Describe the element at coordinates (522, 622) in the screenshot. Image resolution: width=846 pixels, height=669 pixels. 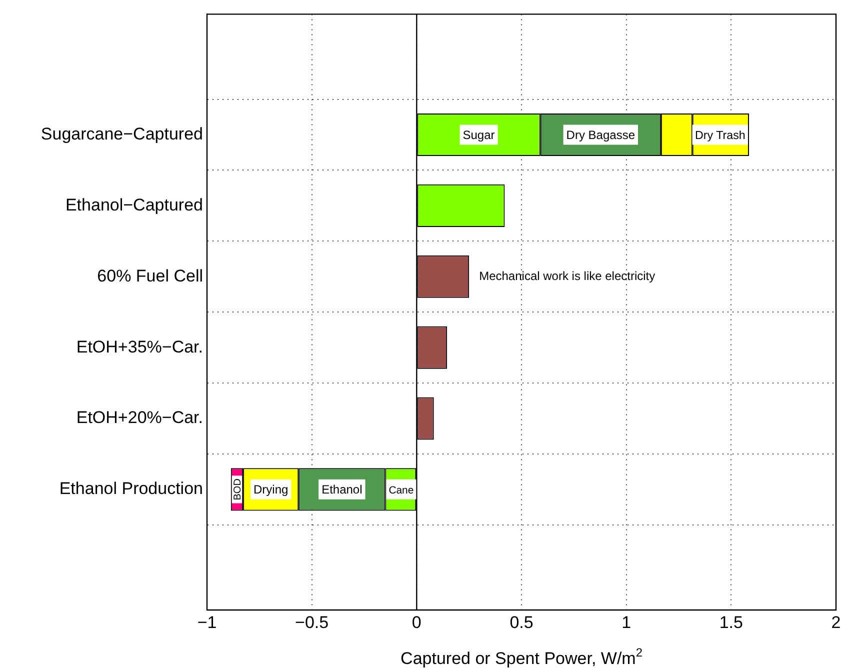
I see `x-tick-label: 0.5` at that location.